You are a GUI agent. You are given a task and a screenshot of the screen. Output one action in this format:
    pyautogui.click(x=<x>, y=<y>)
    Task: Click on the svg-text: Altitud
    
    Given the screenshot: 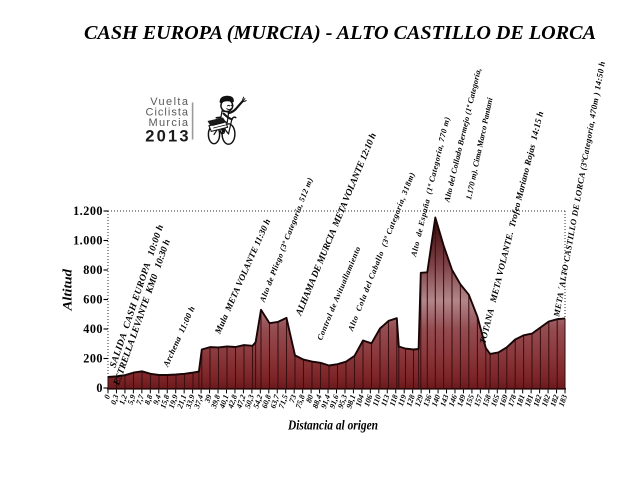 What is the action you would take?
    pyautogui.click(x=67, y=289)
    